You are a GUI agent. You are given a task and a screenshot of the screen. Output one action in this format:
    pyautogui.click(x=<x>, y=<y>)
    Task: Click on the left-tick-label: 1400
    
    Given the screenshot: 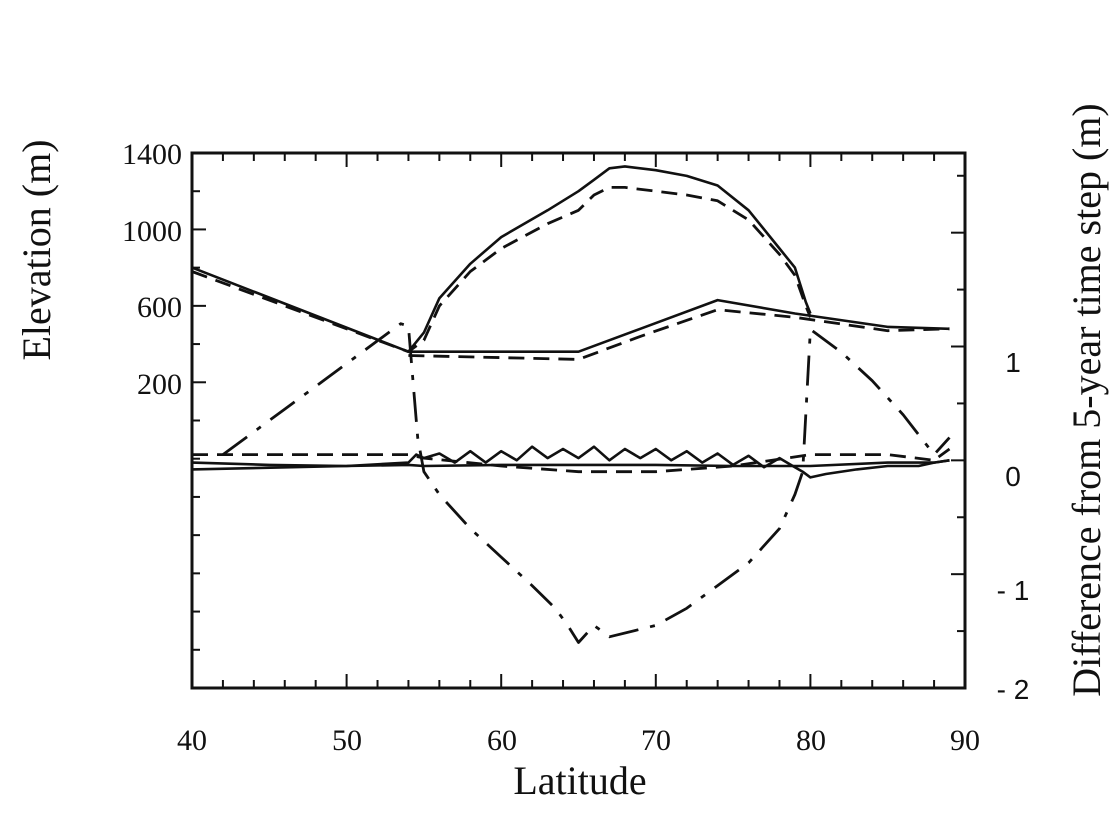 What is the action you would take?
    pyautogui.click(x=152, y=154)
    